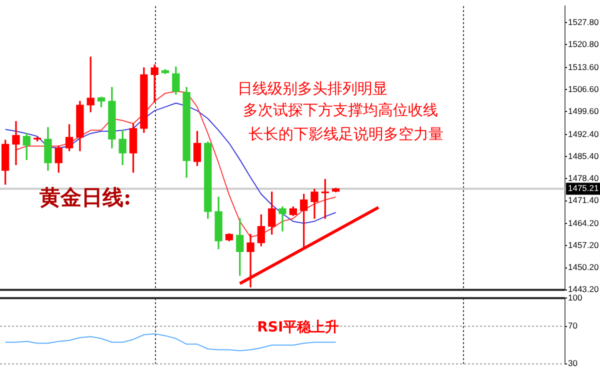 This screenshot has height=370, width=600. What do you see at coordinates (583, 111) in the screenshot?
I see `y-tick-label: 1499.60` at bounding box center [583, 111].